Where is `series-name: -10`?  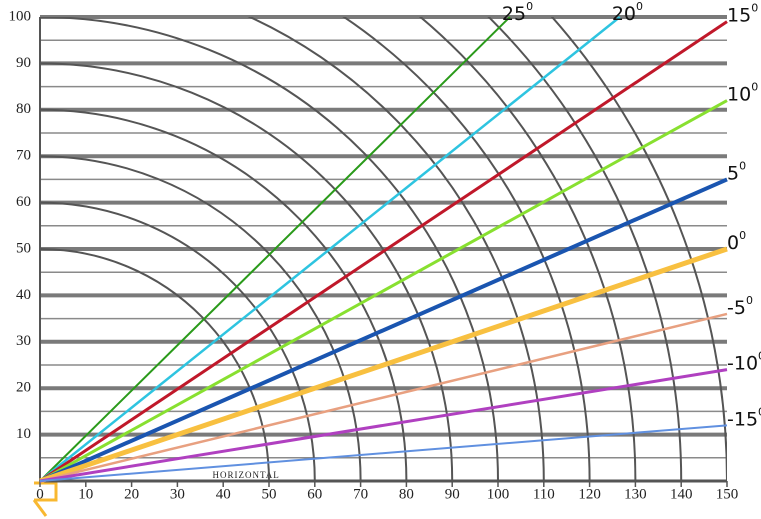 series-name: -10 is located at coordinates (742, 363).